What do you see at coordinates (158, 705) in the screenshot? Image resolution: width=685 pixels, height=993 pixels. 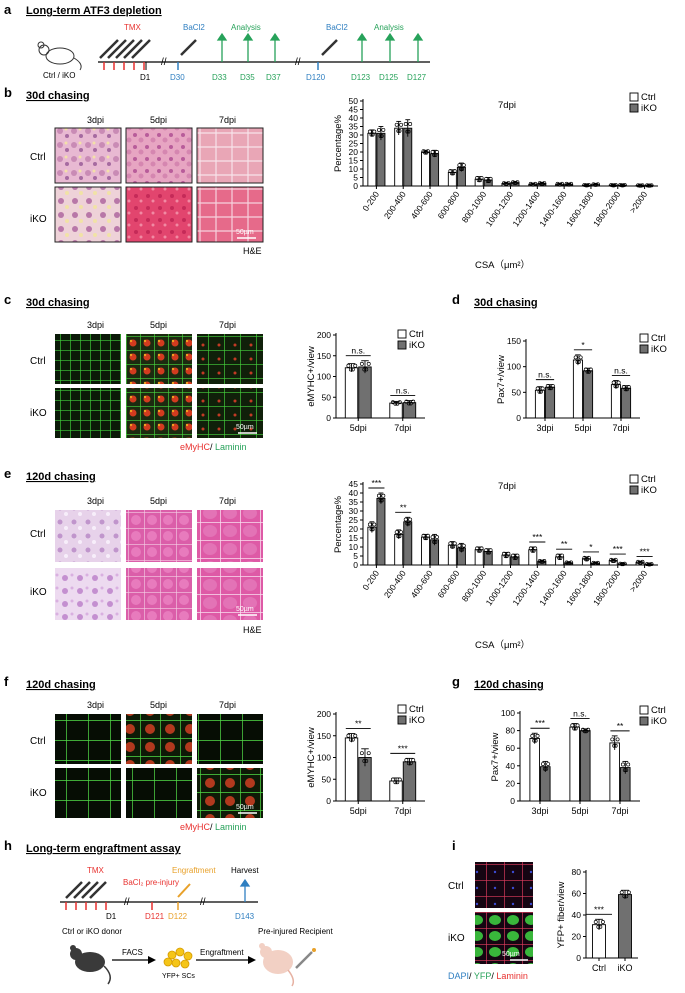 I see `col-label-5dpi: 5dpi` at bounding box center [158, 705].